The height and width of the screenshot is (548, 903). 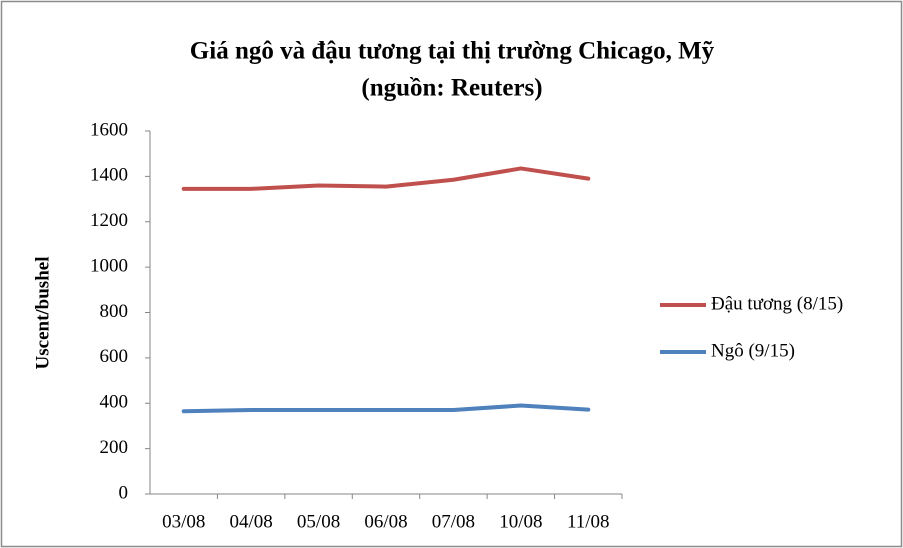 I want to click on x-tick-label: 07/08, so click(x=453, y=521).